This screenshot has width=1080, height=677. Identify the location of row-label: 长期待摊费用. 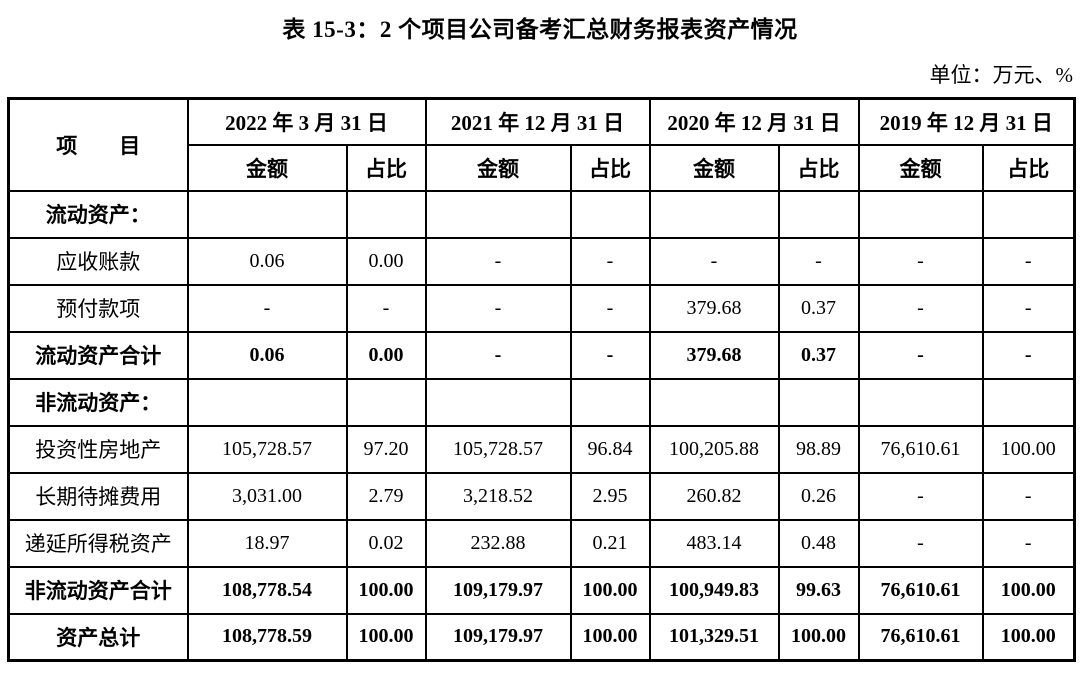
(98, 496).